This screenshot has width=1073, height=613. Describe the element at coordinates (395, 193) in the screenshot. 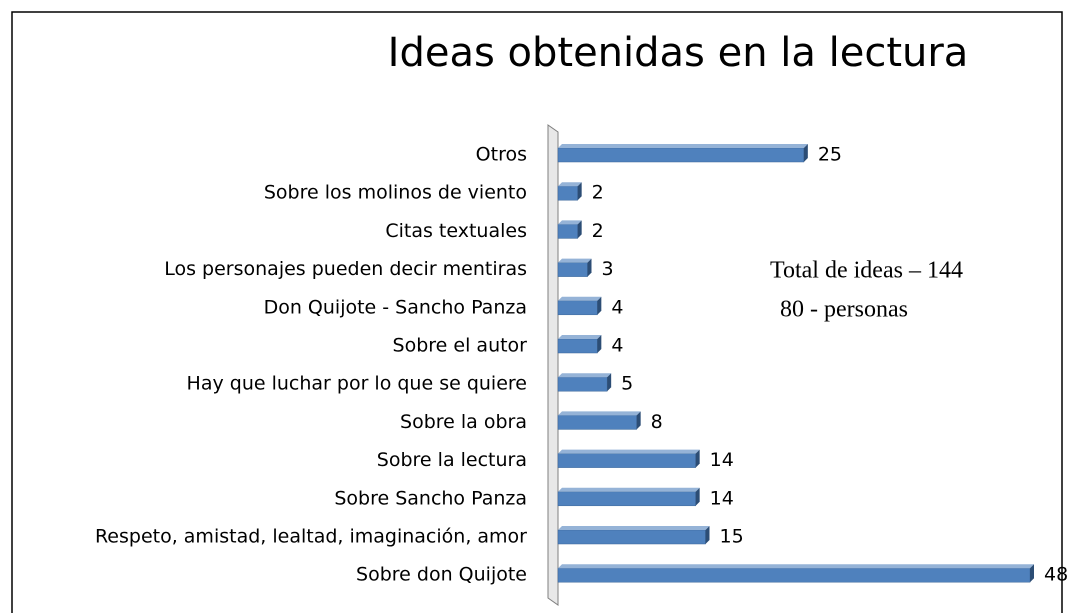

I see `y-tick-label: Sobre los molinos de viento` at that location.